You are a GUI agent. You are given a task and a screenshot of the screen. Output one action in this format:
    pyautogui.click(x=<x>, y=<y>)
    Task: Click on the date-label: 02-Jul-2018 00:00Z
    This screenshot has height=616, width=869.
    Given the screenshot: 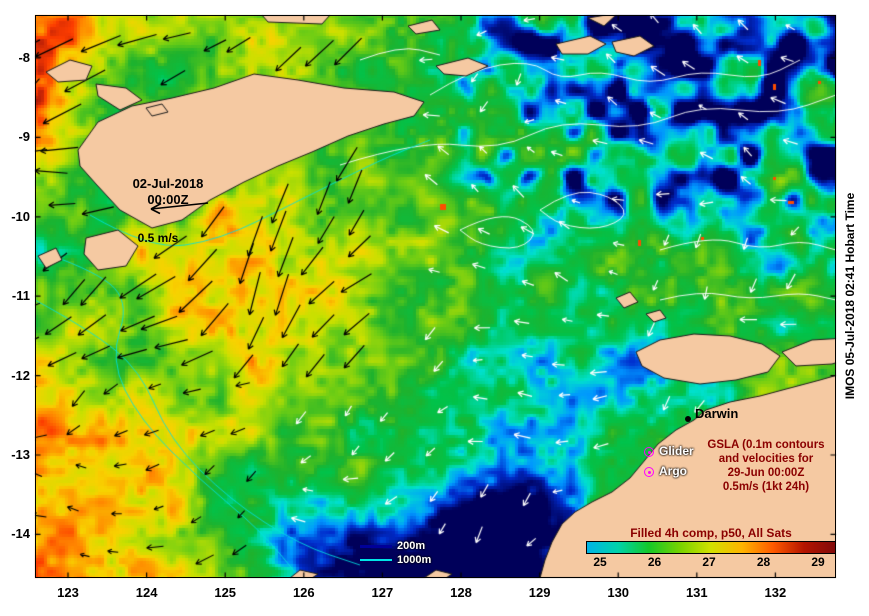 What is the action you would take?
    pyautogui.click(x=168, y=192)
    